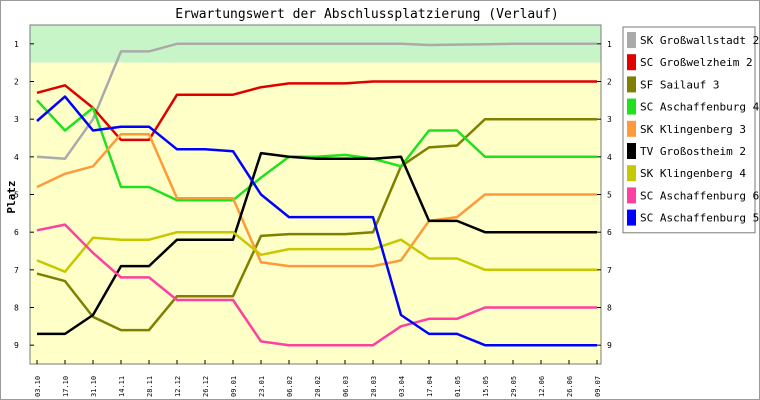  Describe the element at coordinates (16, 82) in the screenshot. I see `y-tick-label-left: 2` at that location.